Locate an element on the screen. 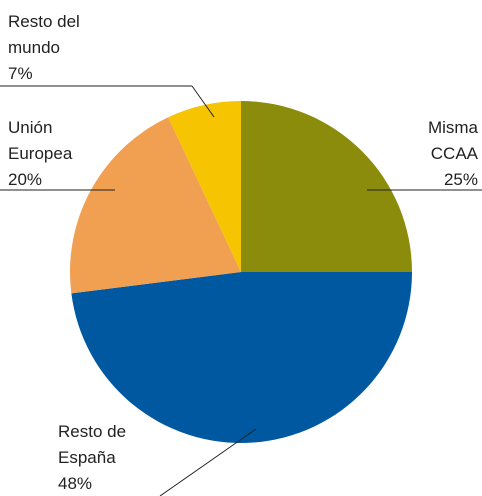 This screenshot has height=496, width=482. category-label: Unión Europea is located at coordinates (40, 140).